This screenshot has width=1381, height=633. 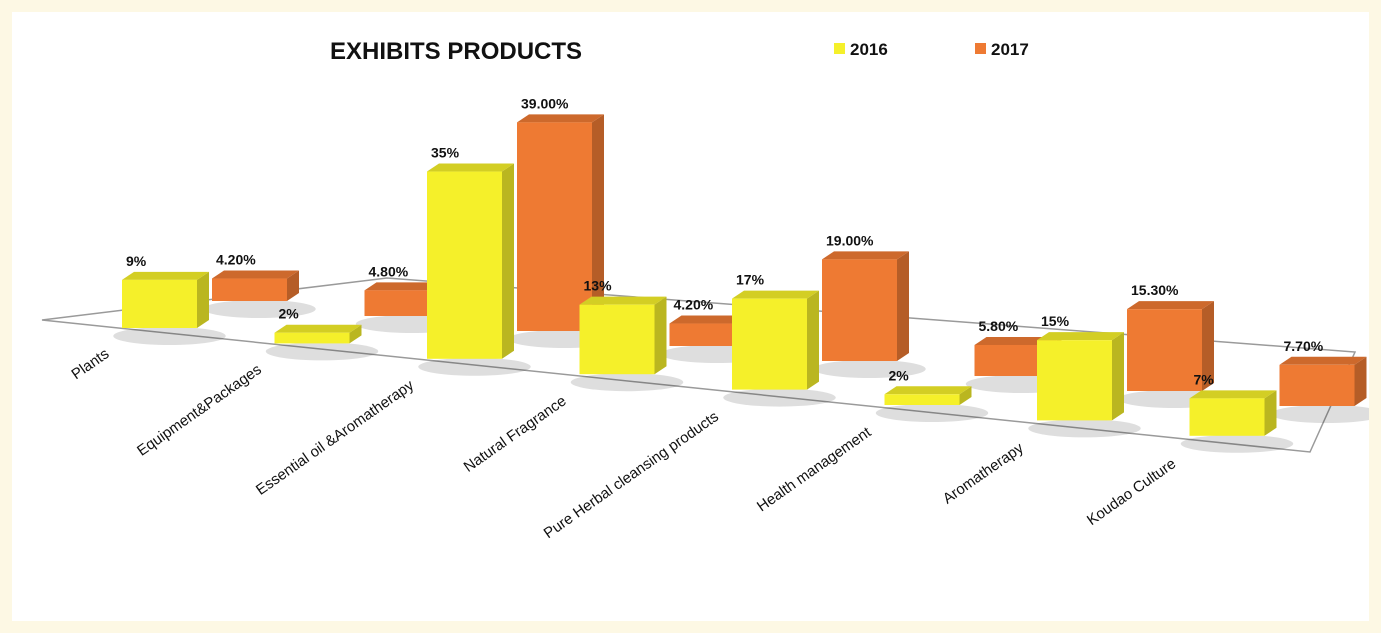 I want to click on bar-koudao-culture-2017, so click(x=1323, y=381).